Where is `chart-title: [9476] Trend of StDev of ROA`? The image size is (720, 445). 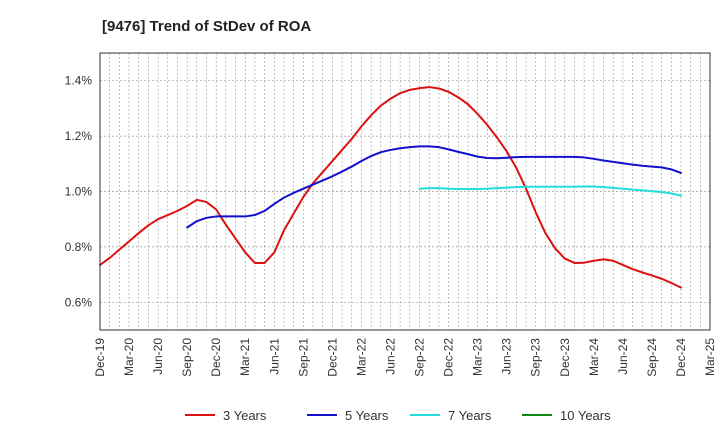
chart-title: [9476] Trend of StDev of ROA is located at coordinates (206, 26).